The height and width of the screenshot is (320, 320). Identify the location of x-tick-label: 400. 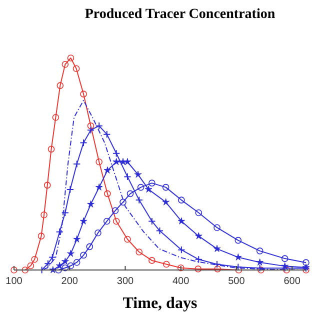
(181, 281).